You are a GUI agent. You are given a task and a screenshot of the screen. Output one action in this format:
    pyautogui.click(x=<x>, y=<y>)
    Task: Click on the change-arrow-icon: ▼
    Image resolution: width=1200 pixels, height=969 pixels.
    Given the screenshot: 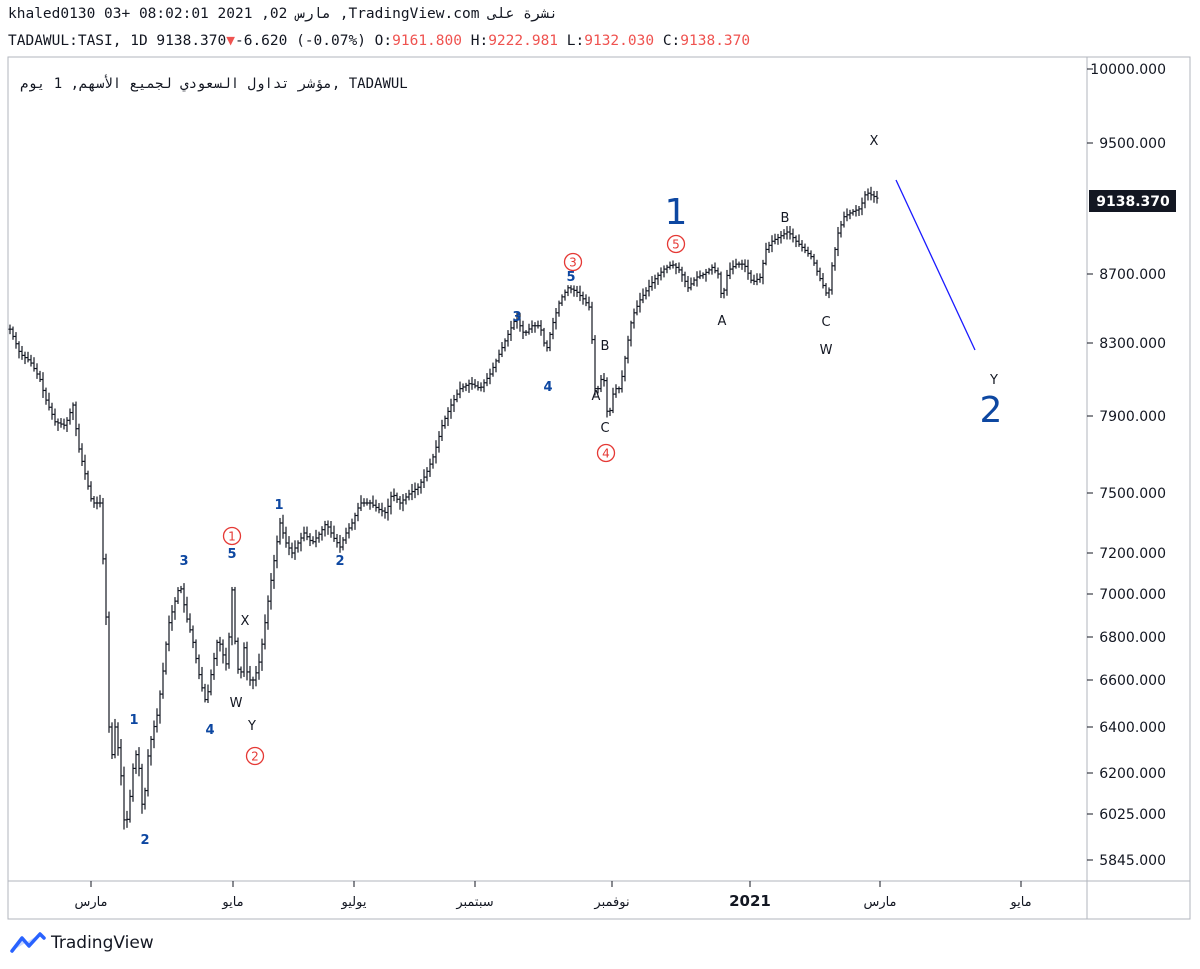 What is the action you would take?
    pyautogui.click(x=230, y=41)
    